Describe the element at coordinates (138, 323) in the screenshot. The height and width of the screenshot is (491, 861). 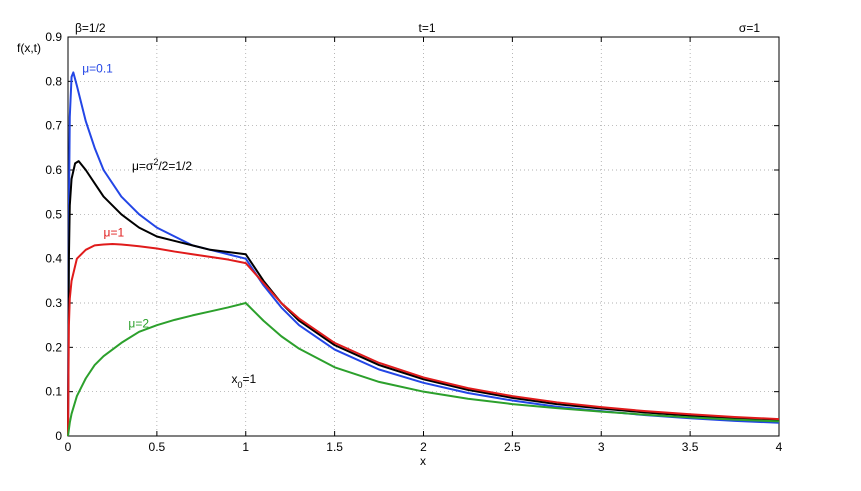
I see `annotation-mu-2: μ=2` at that location.